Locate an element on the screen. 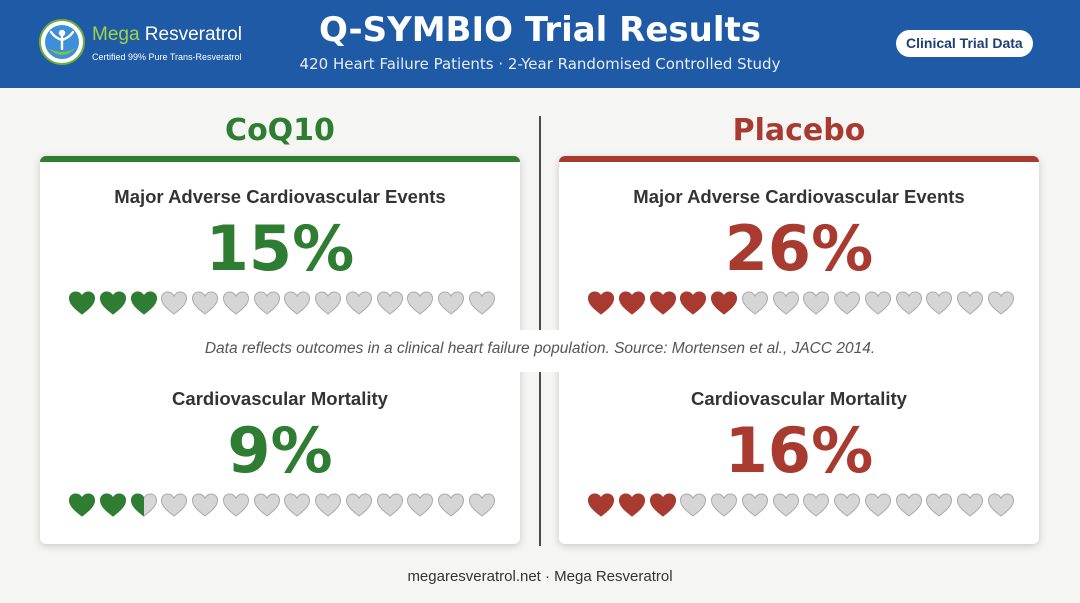 The width and height of the screenshot is (1080, 603). placebo-mace-hearts is located at coordinates (801, 304).